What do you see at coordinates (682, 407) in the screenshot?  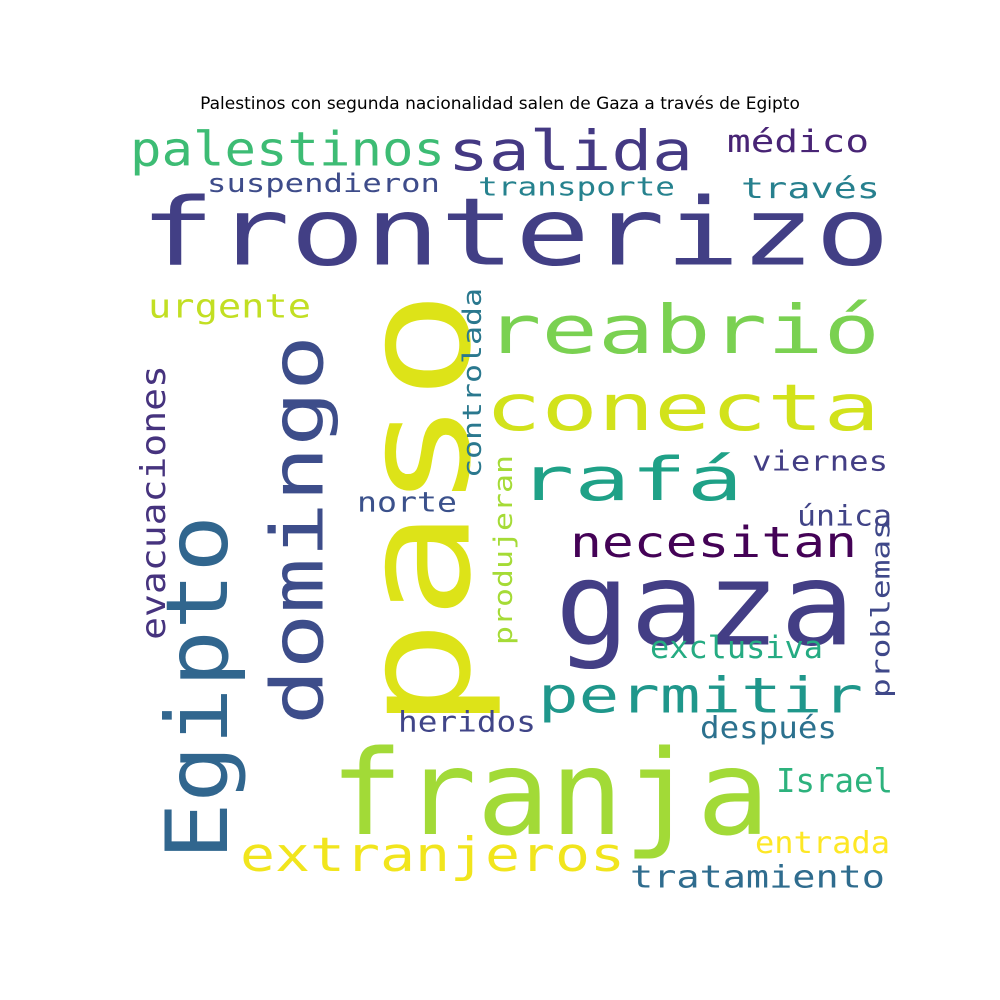 I see `word-conecta: conecta` at bounding box center [682, 407].